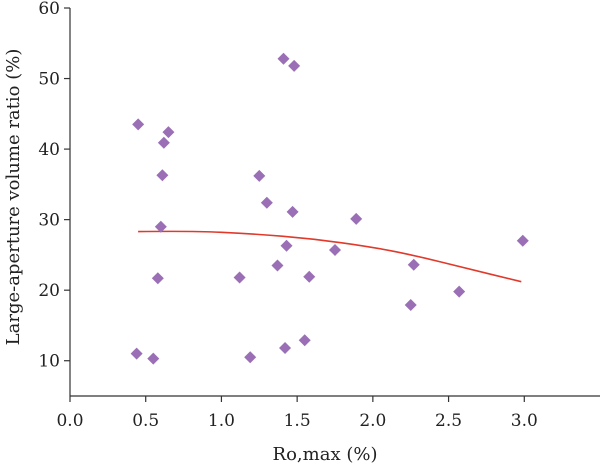 This screenshot has height=467, width=600. What do you see at coordinates (49, 291) in the screenshot?
I see `y-tick-label: 20` at bounding box center [49, 291].